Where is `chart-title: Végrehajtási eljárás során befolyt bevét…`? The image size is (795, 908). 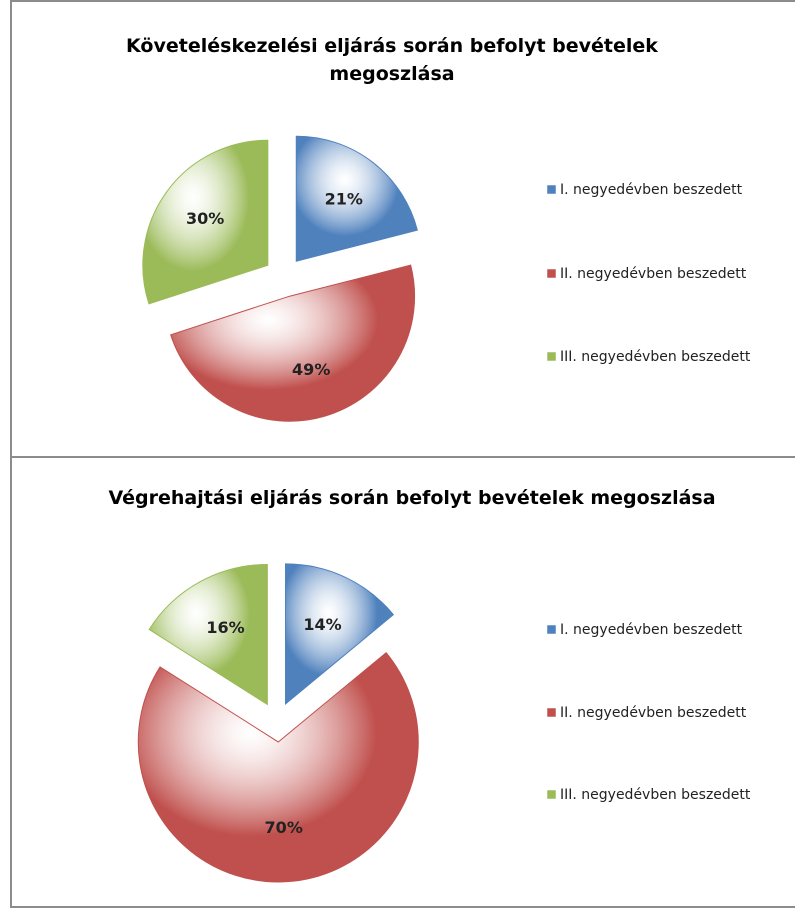
chart-title: Végrehajtási eljárás során befolyt bevét… is located at coordinates (412, 498).